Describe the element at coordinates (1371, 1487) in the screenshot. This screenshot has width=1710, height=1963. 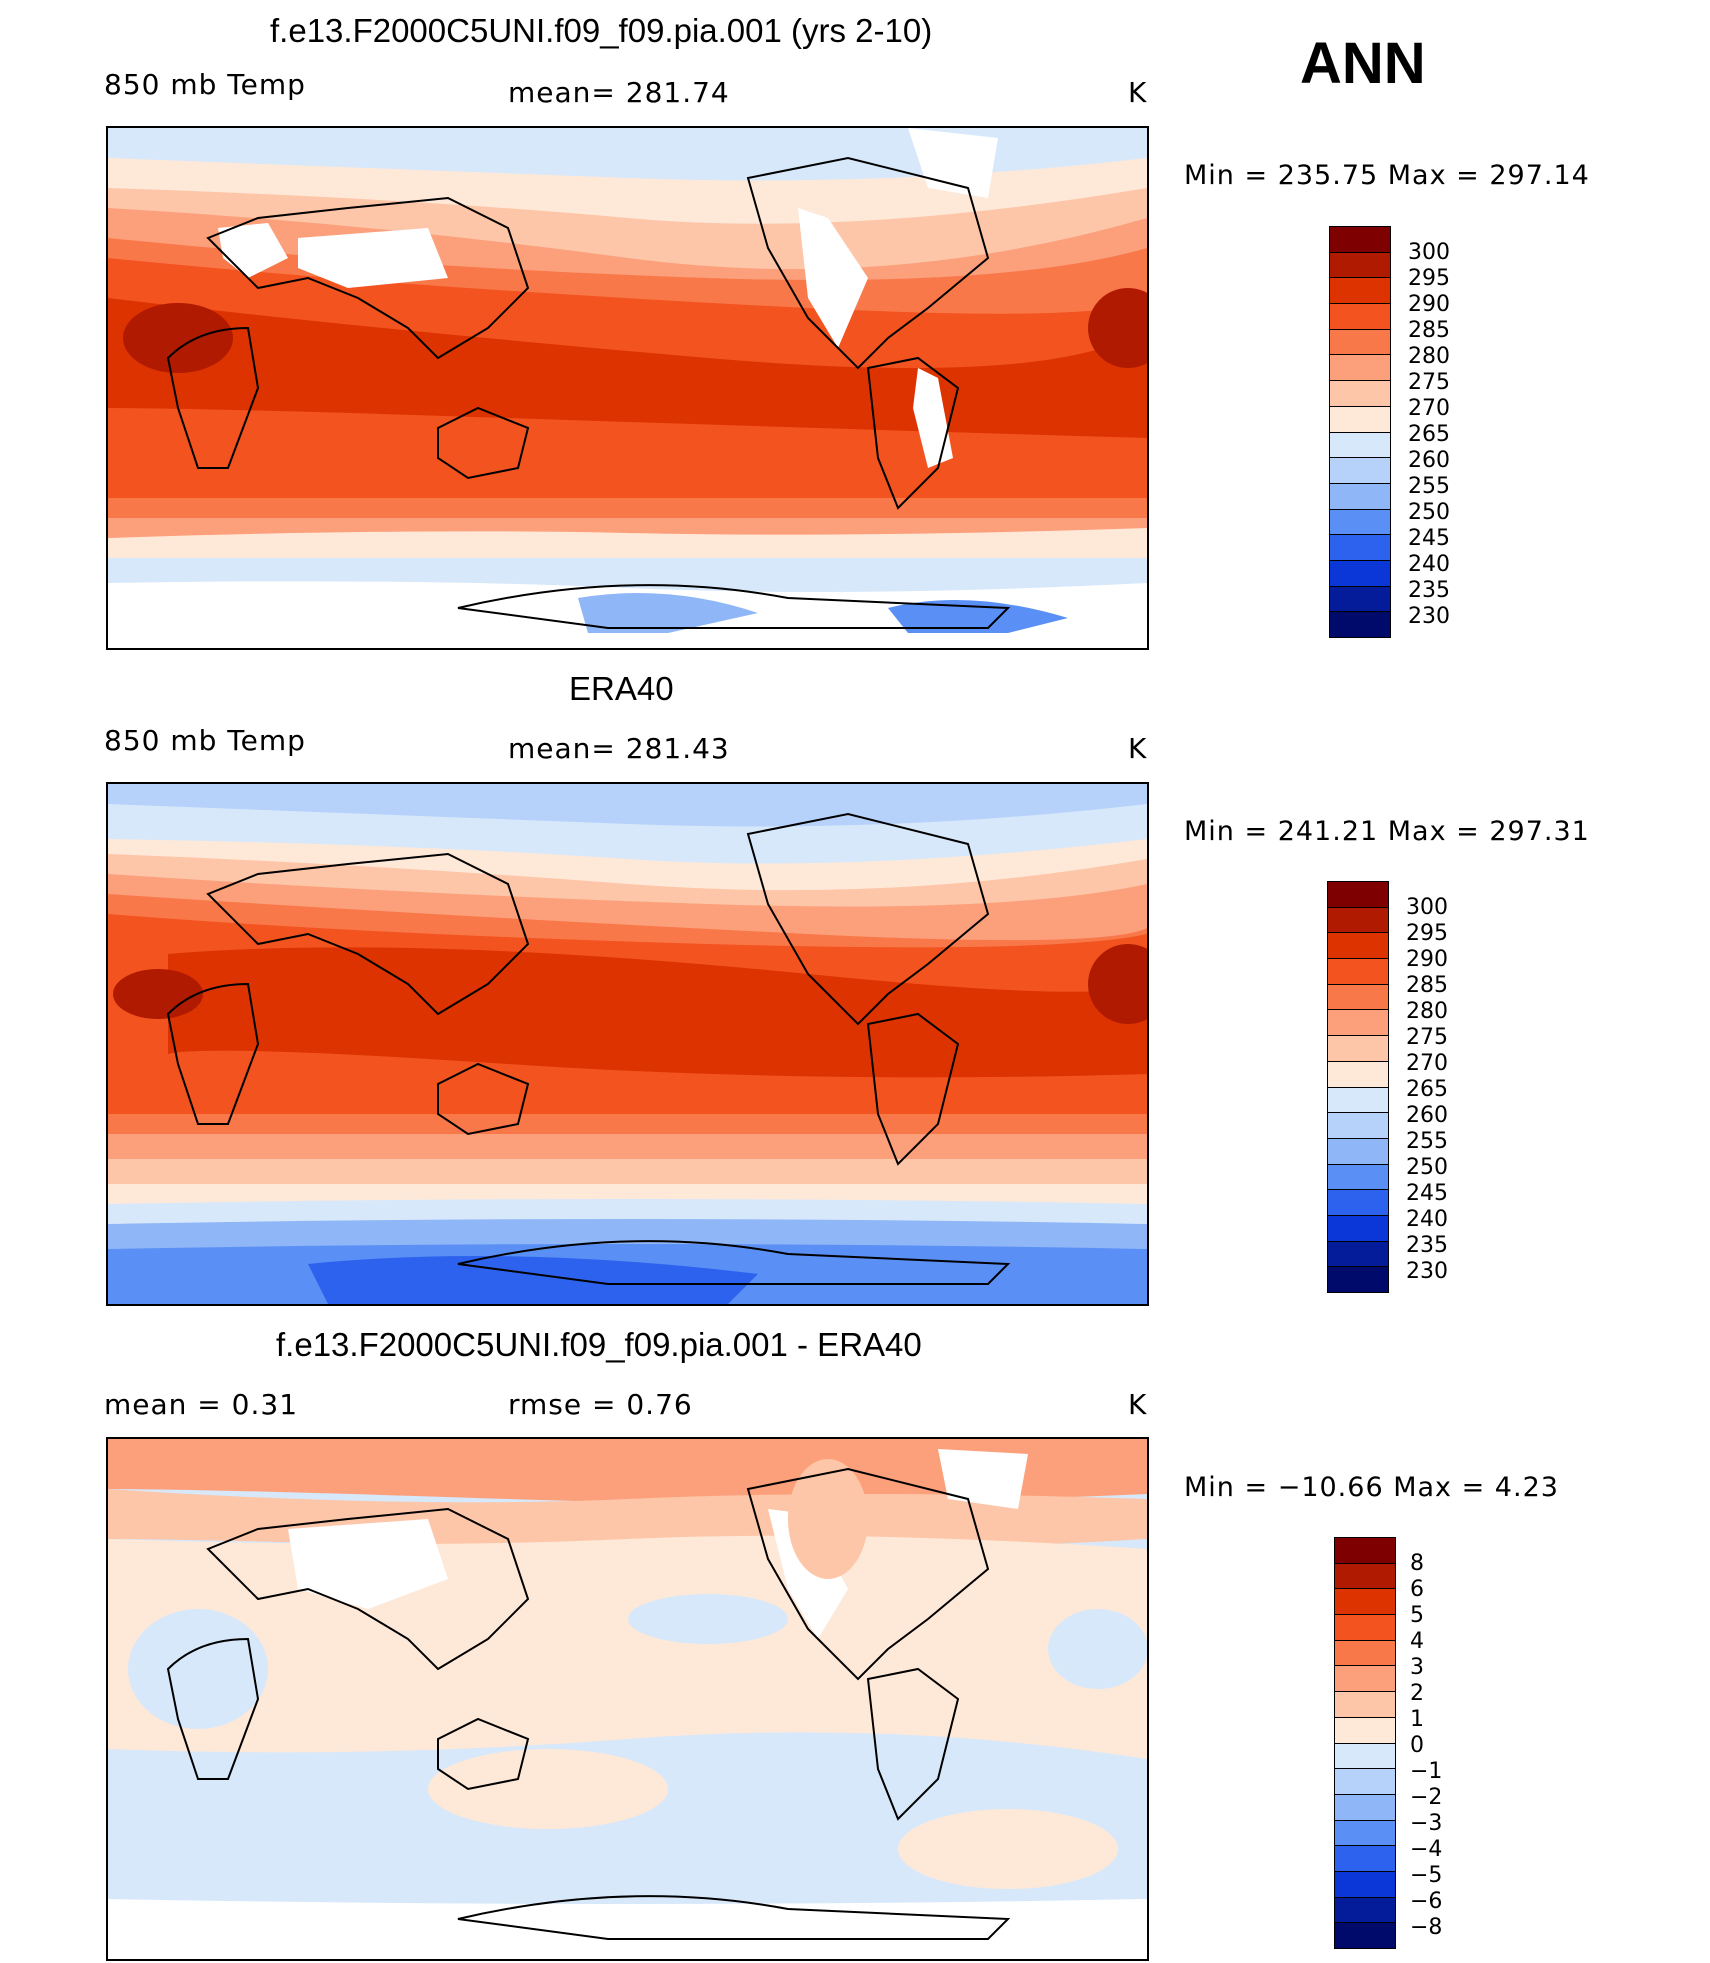
I see `panel-3-minmax: Min = −10.66 Max = 4.23` at that location.